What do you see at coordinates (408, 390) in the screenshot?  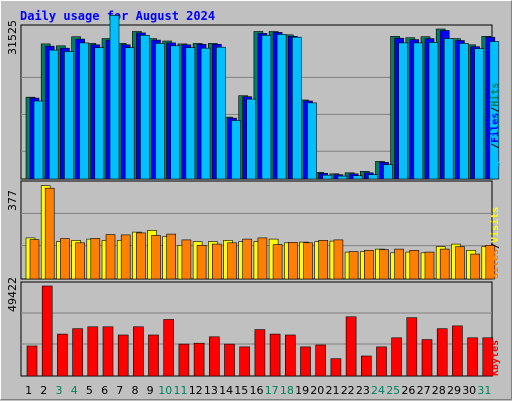 I see `x-tick-26: 26` at bounding box center [408, 390].